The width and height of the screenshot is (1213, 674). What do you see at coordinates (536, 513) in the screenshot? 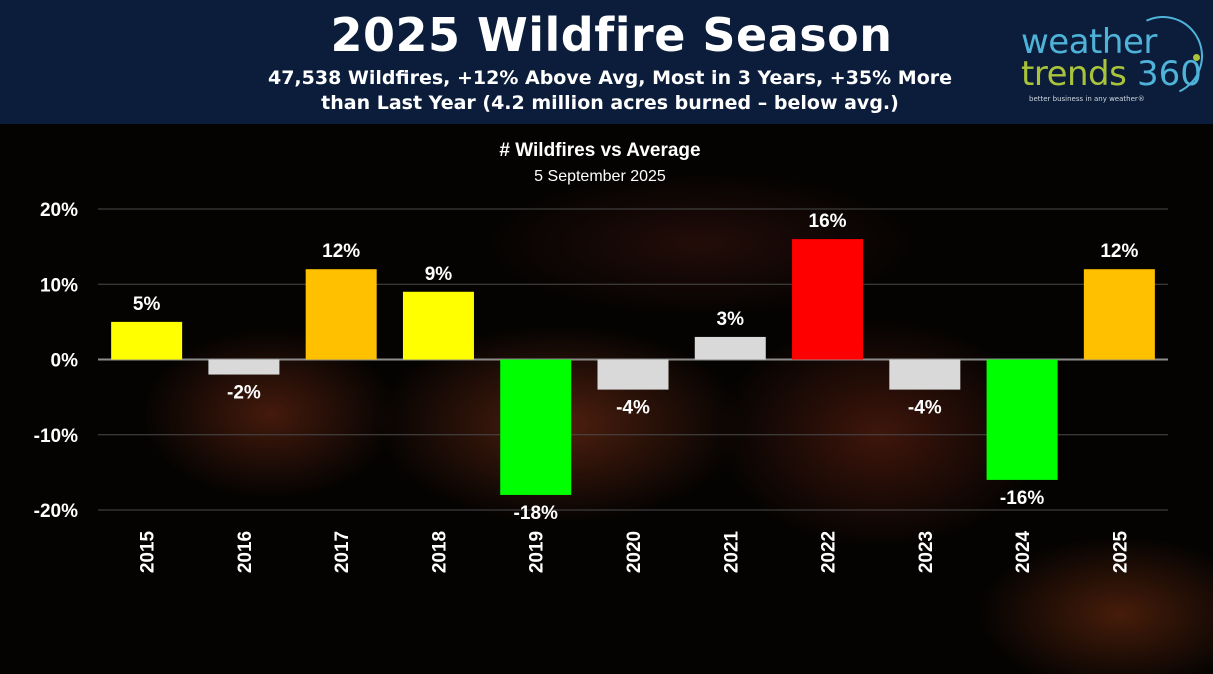
I see `data-label-2019: -18%` at bounding box center [536, 513].